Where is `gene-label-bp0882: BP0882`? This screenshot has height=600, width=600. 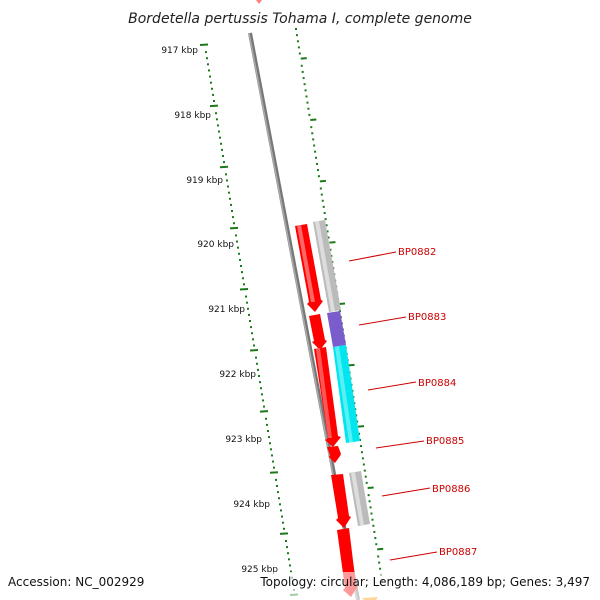
gene-label-bp0882: BP0882 is located at coordinates (417, 252).